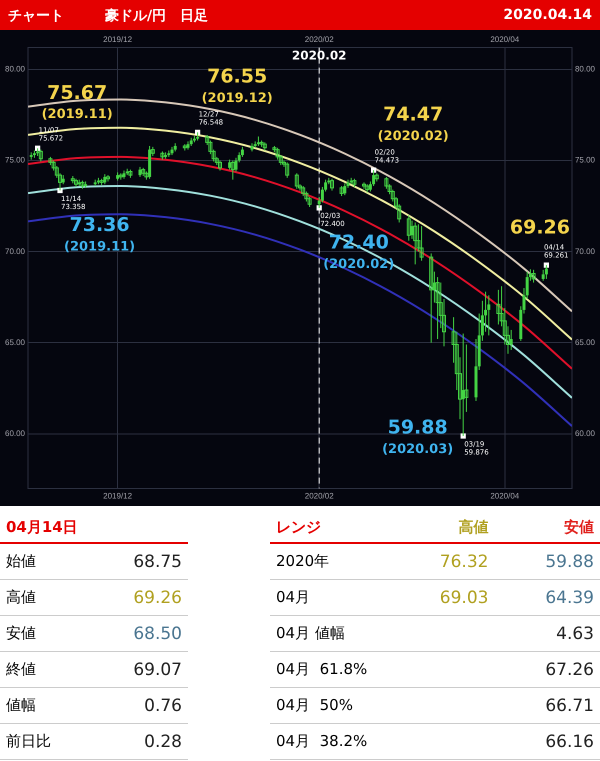 This screenshot has width=600, height=761. What do you see at coordinates (321, 741) in the screenshot?
I see `category-label: 04月 38.2%` at bounding box center [321, 741].